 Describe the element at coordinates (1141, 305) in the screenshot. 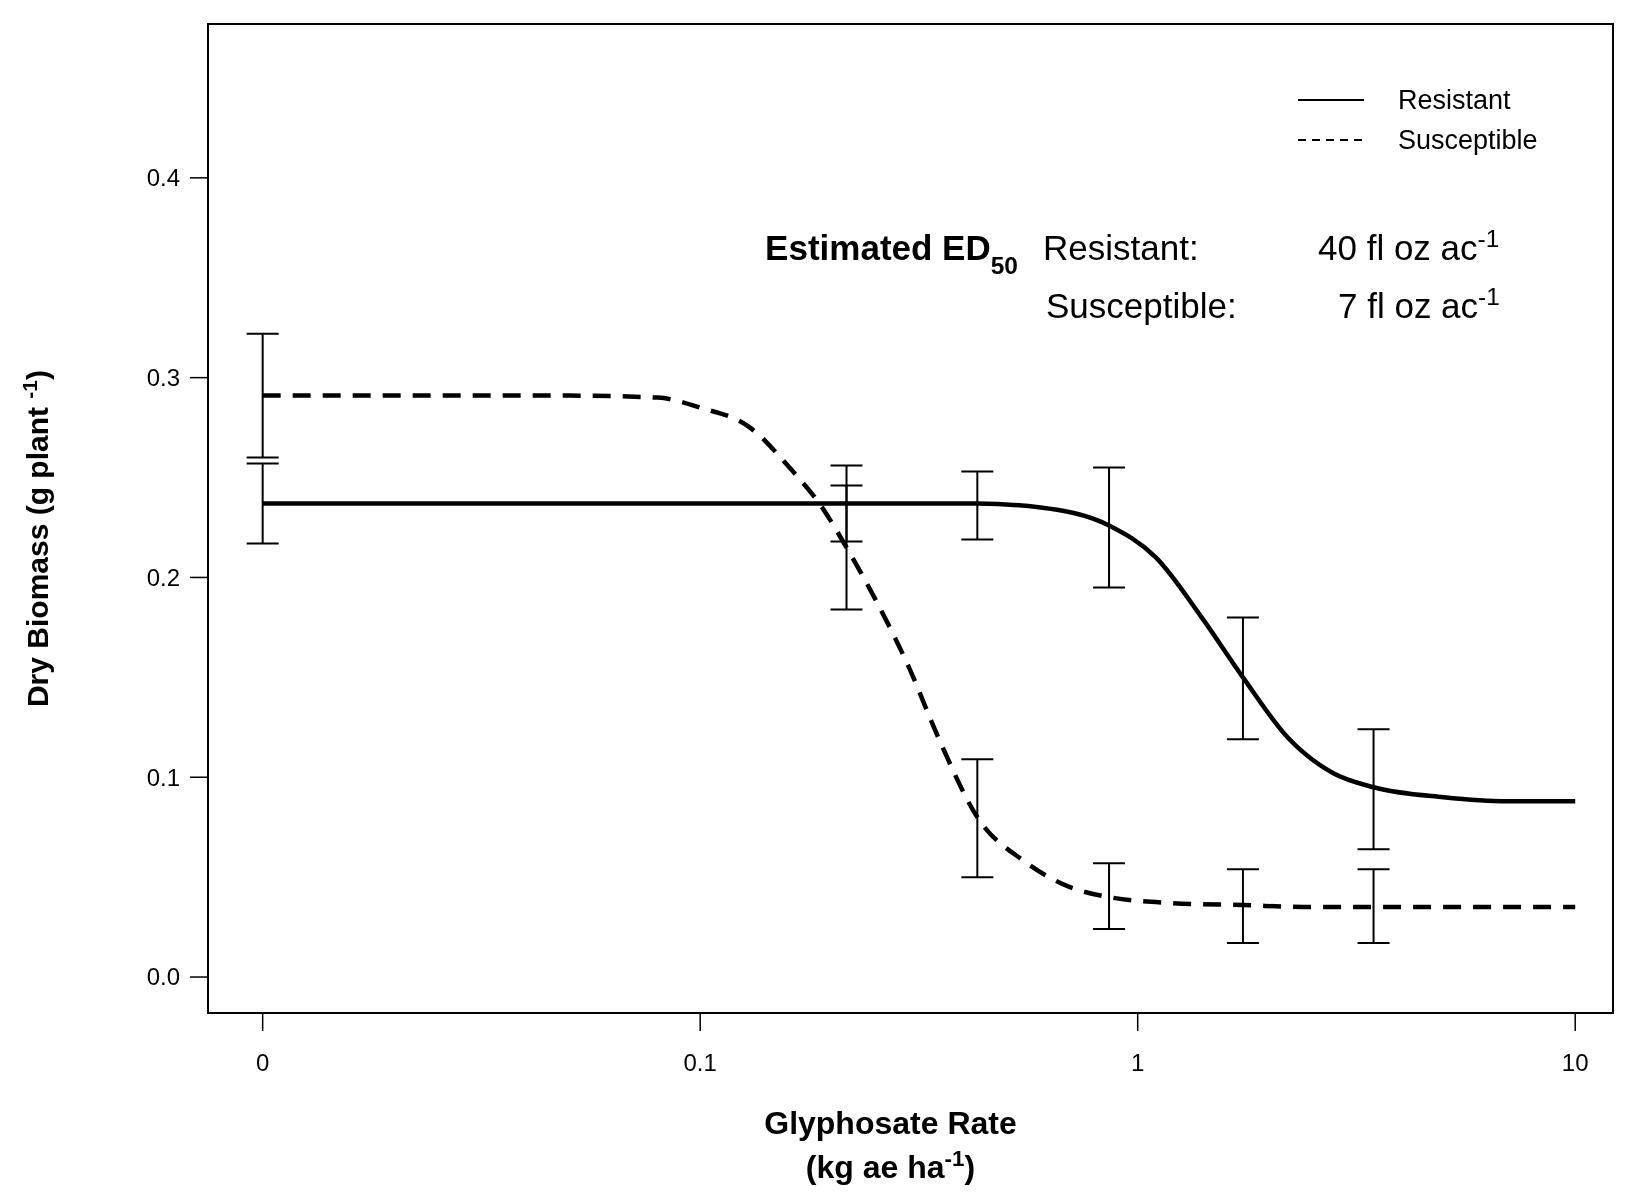

I see `annotation: Susceptible:` at that location.